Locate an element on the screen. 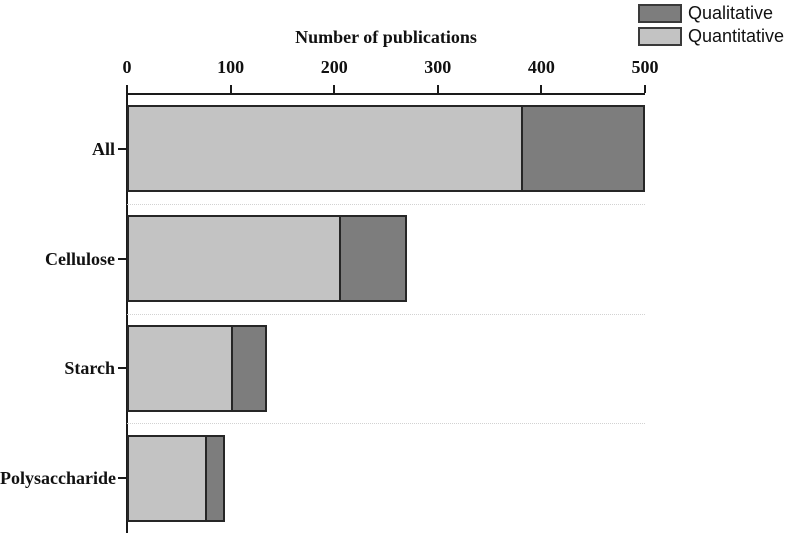 The width and height of the screenshot is (790, 536). category-label-polysaccharide: Polysaccharide is located at coordinates (58, 478).